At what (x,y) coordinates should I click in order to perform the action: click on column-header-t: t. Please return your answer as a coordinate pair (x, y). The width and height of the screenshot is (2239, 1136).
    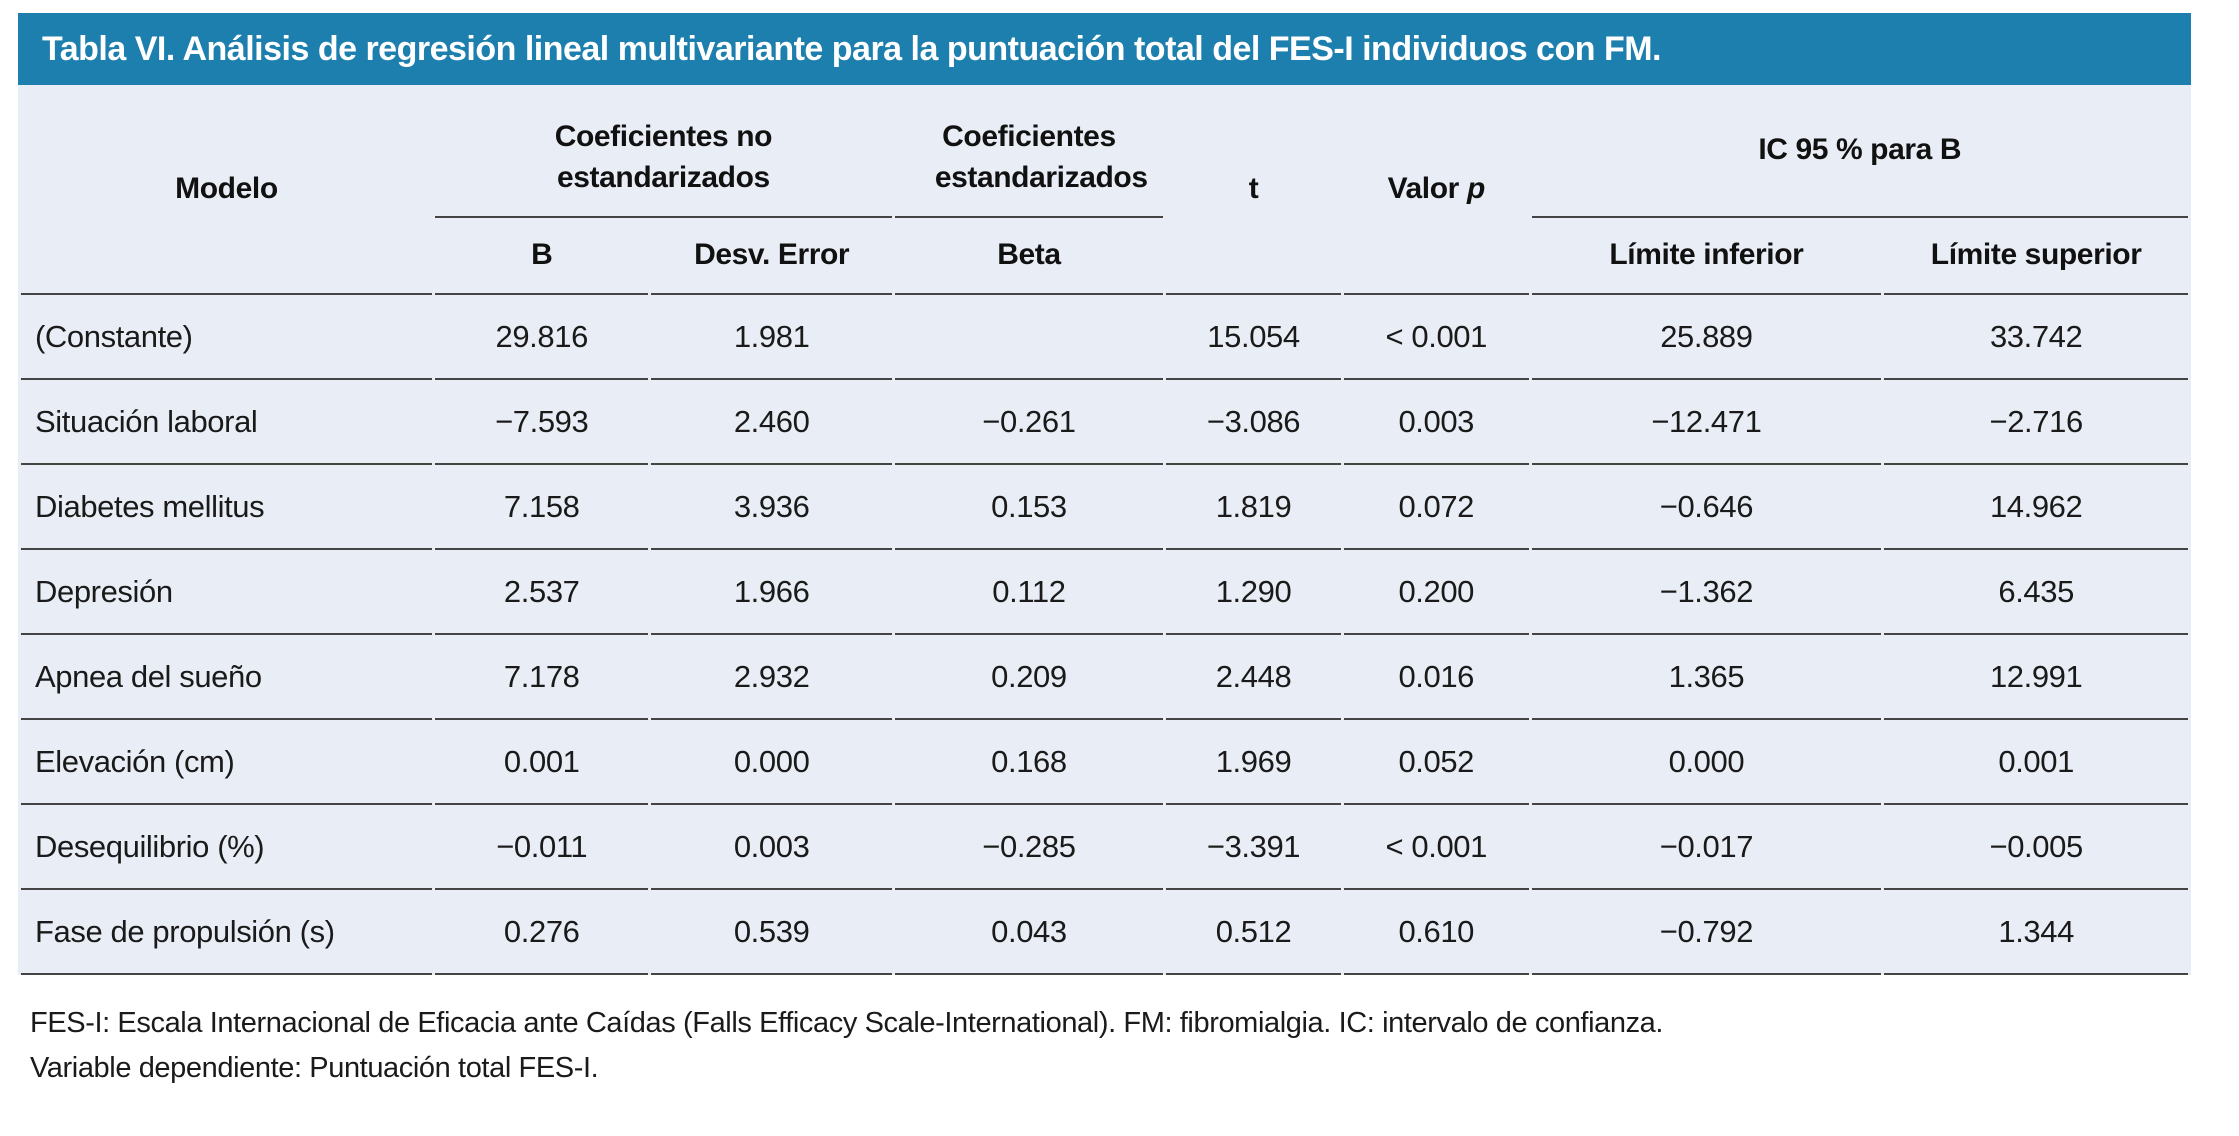
    Looking at the image, I should click on (1253, 190).